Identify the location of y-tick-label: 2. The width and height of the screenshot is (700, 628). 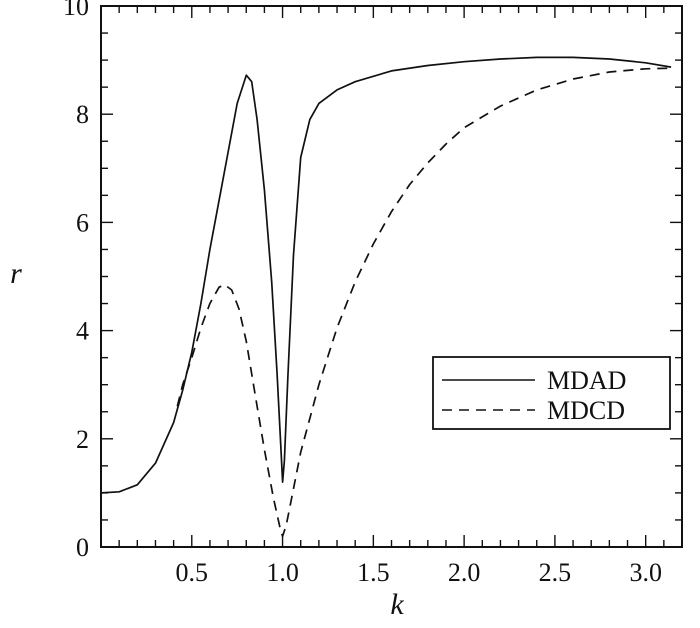
(82, 439).